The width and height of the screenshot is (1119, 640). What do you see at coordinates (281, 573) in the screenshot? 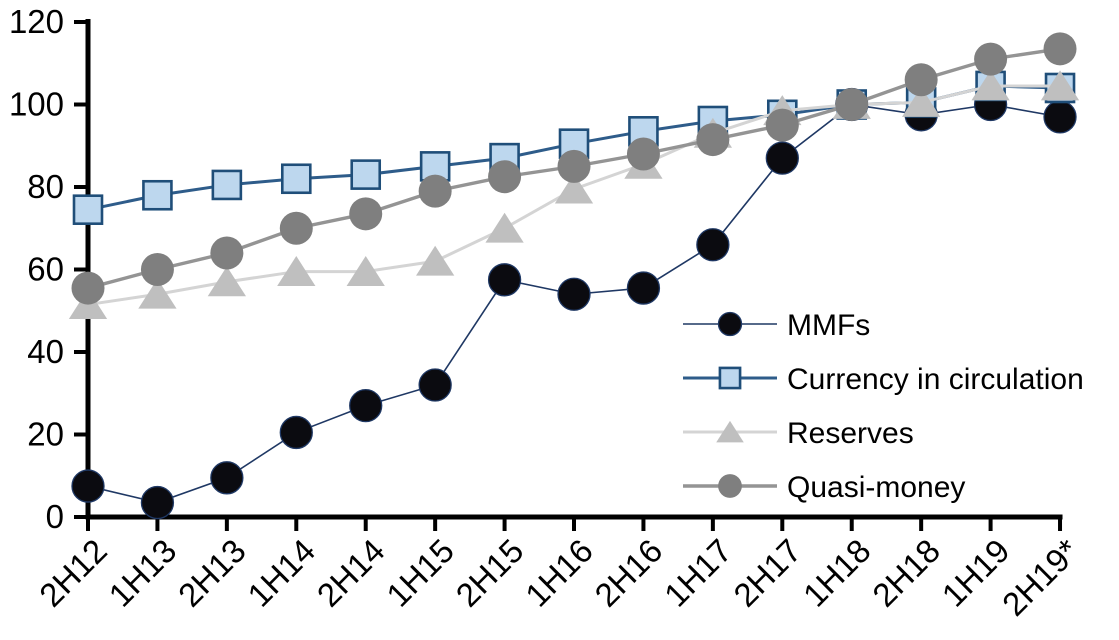
I see `x-tick-label: 1H14` at bounding box center [281, 573].